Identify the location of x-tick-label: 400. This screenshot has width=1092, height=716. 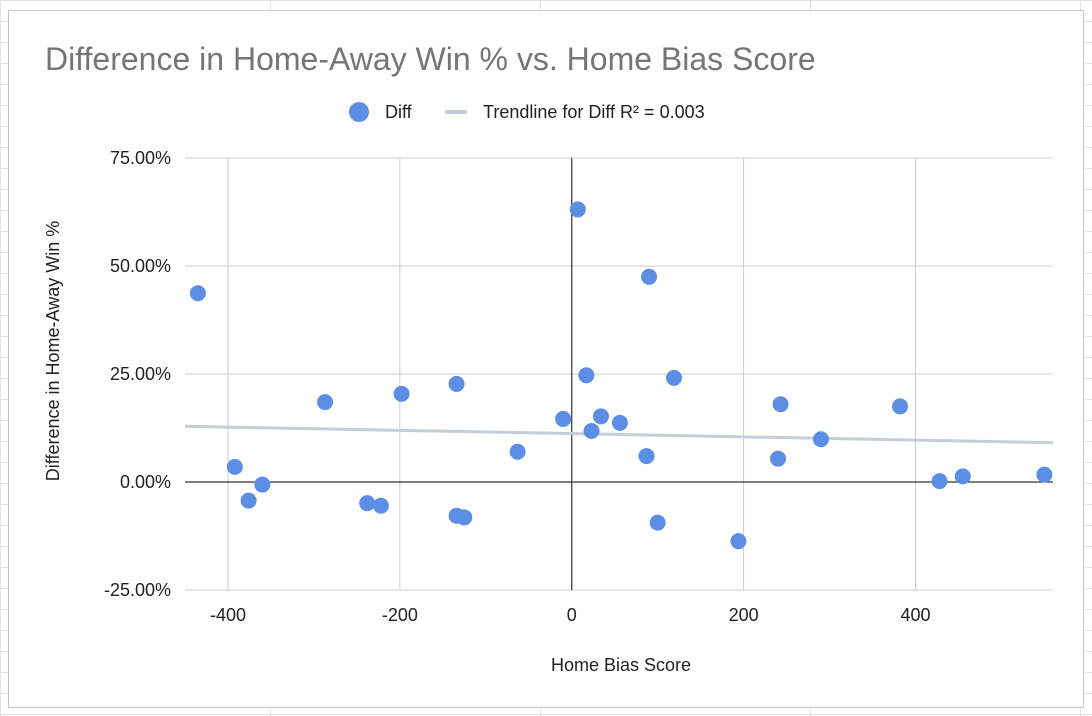
(915, 615).